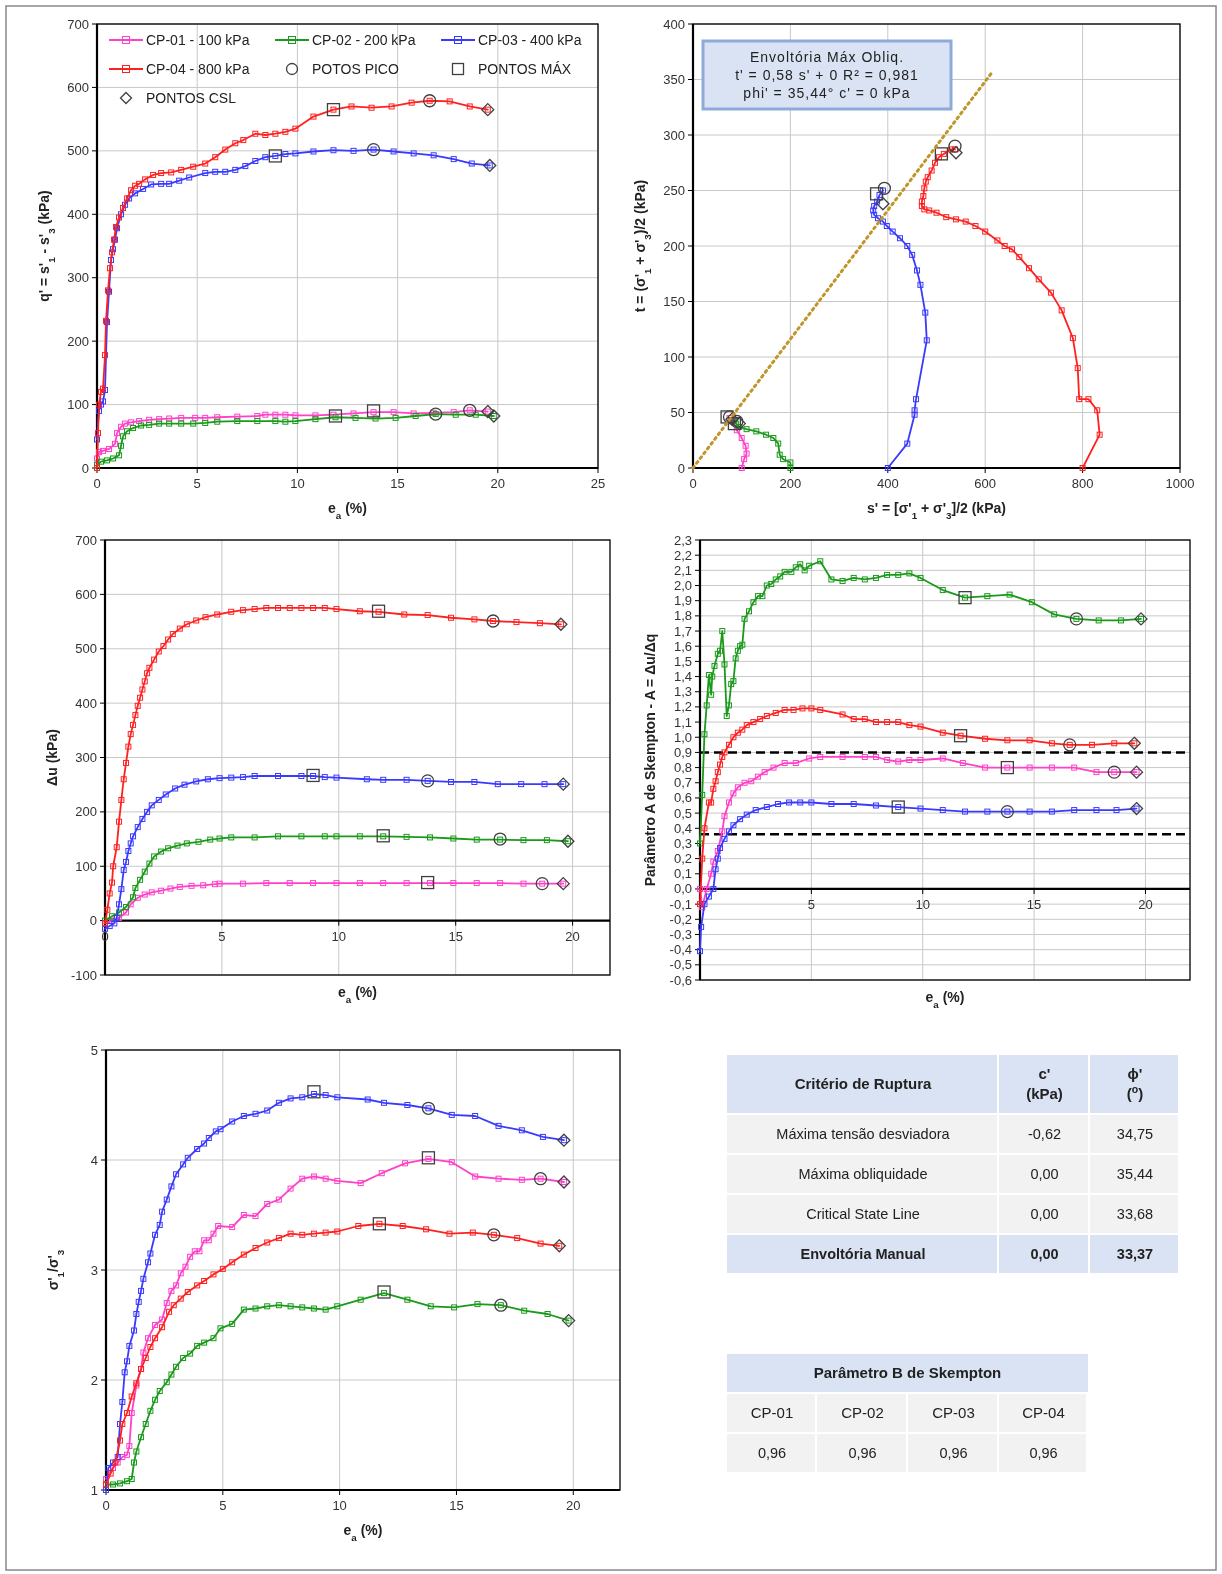 The height and width of the screenshot is (1574, 1222). I want to click on legend-label: CP-02 - 200 kPa, so click(364, 40).